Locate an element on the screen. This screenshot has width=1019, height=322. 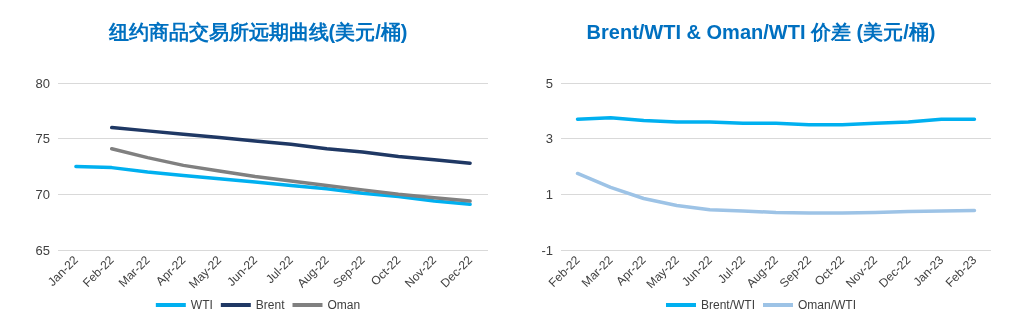
legend-label: Oman/WTI is located at coordinates (827, 305).